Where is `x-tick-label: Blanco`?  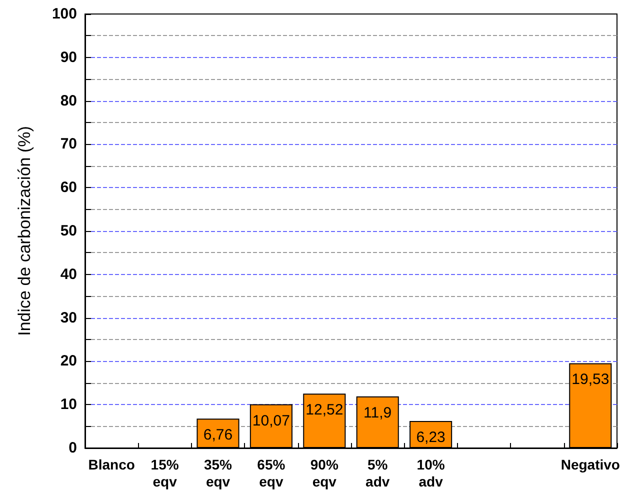 x-tick-label: Blanco is located at coordinates (111, 464).